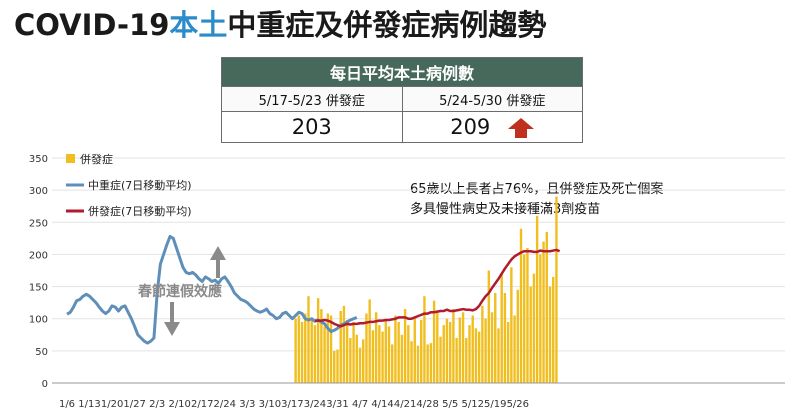  I want to click on title-local: 本土, so click(198, 25).